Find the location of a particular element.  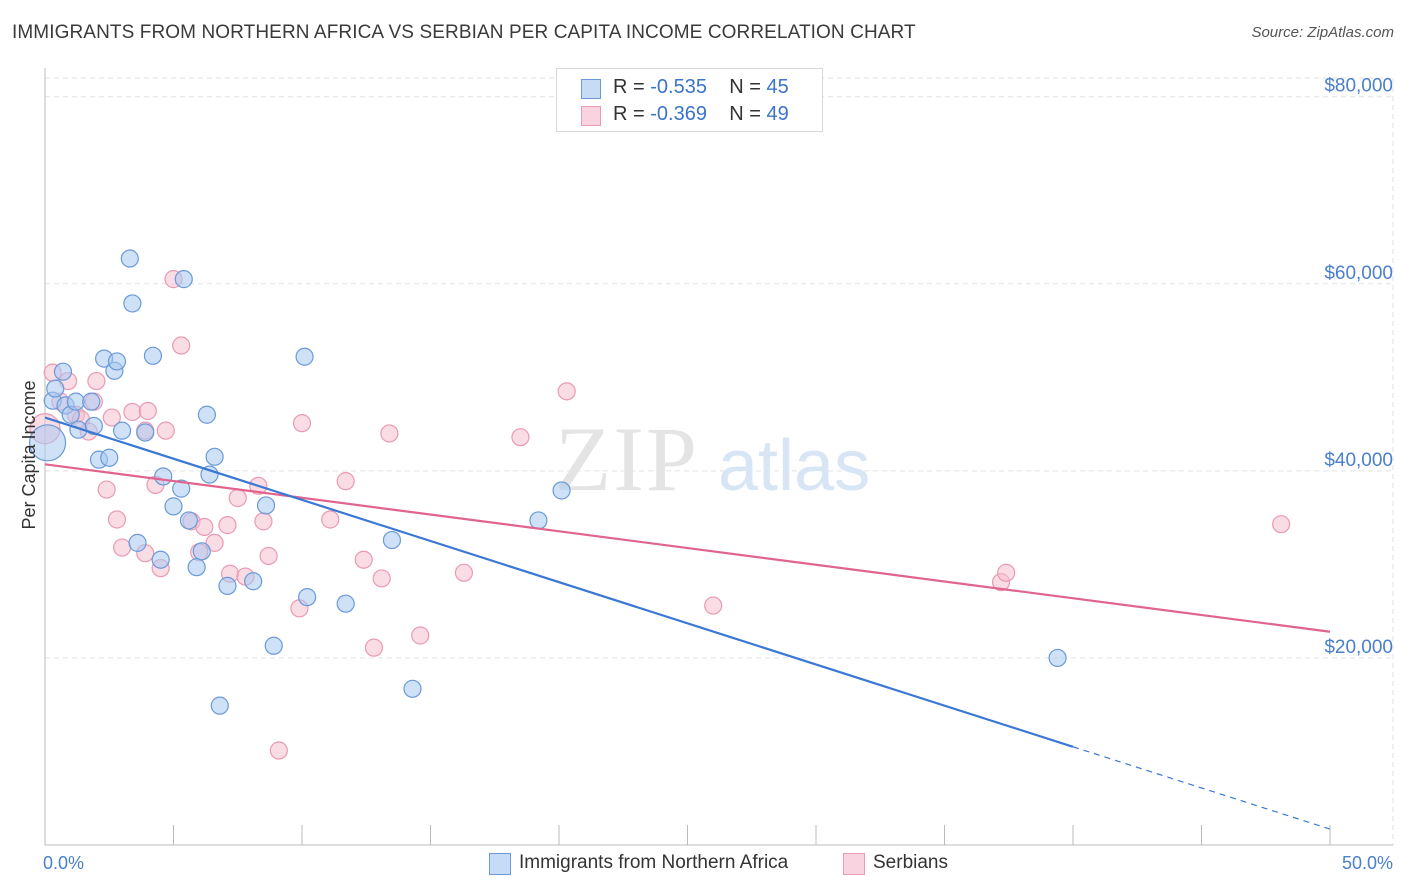

watermark: ZIP atlas is located at coordinates (712, 459).